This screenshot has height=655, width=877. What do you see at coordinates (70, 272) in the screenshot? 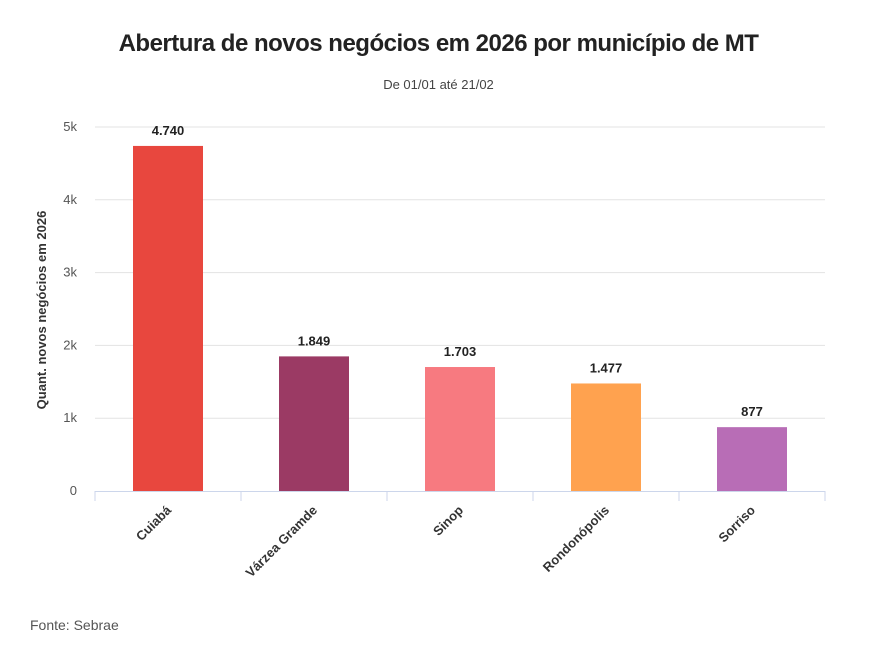
I see `y-tick-label: 3k` at bounding box center [70, 272].